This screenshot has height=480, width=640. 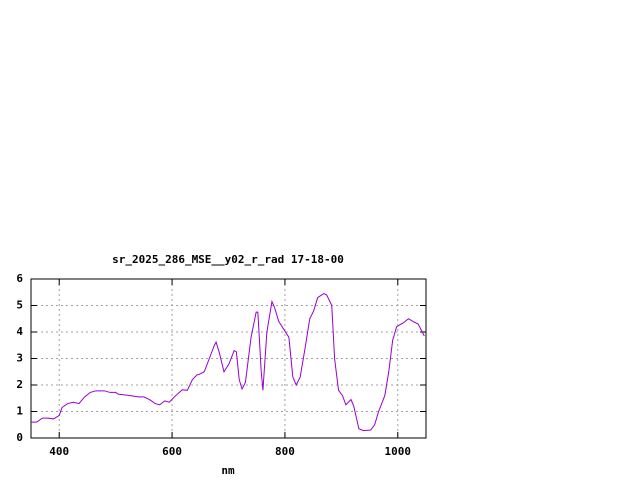 What do you see at coordinates (19, 305) in the screenshot?
I see `y-tick-label: 5` at bounding box center [19, 305].